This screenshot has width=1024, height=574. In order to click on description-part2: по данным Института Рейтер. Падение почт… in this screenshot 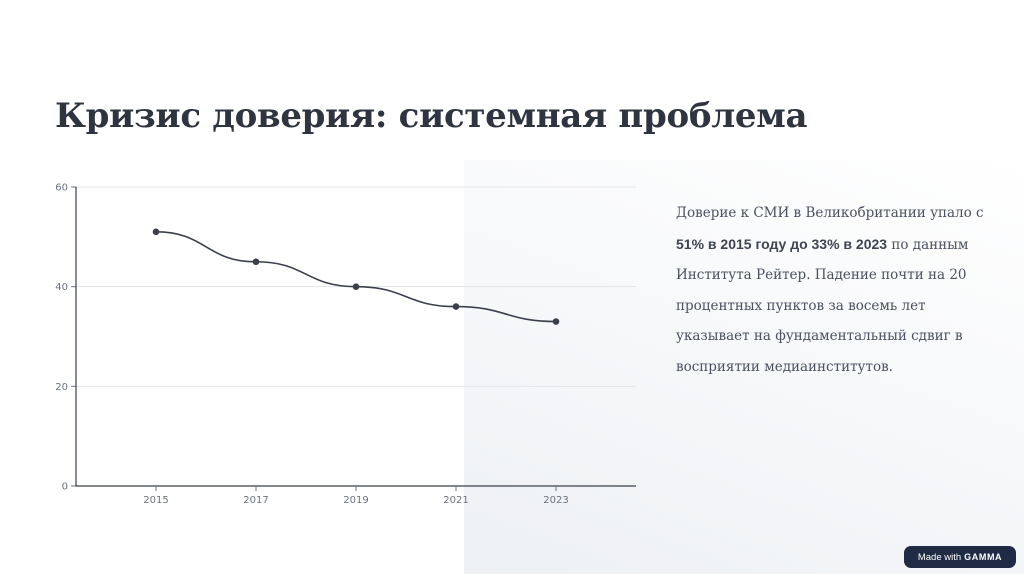, I will do `click(822, 305)`.